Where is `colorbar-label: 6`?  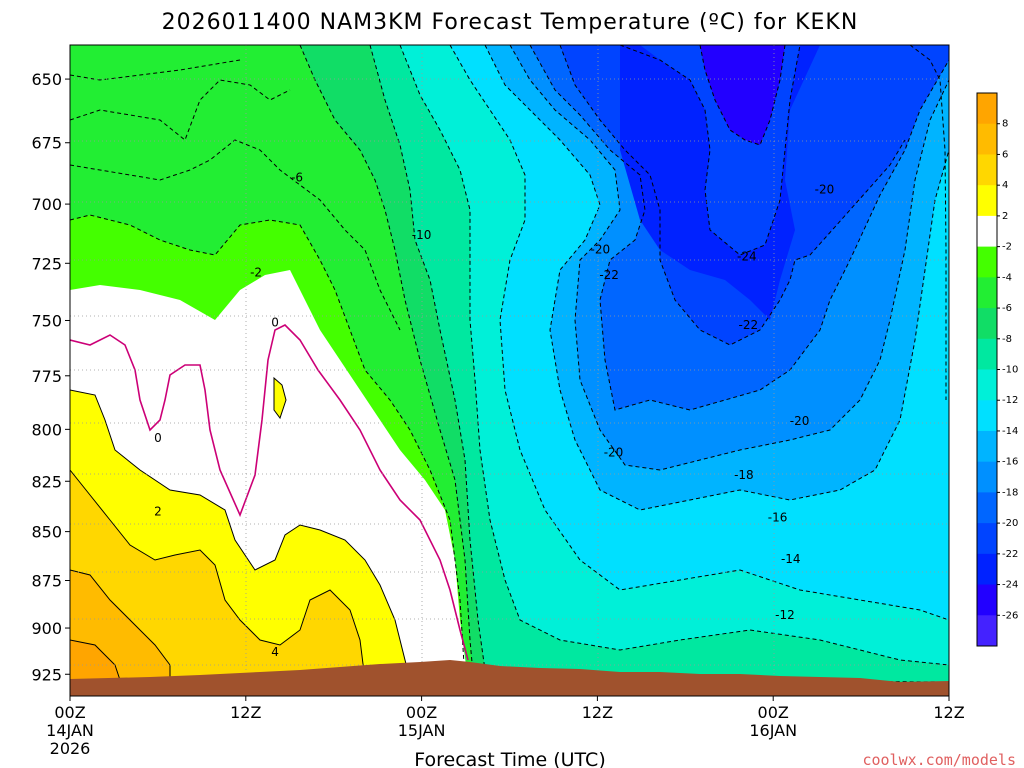 colorbar-label: 6 is located at coordinates (1005, 154).